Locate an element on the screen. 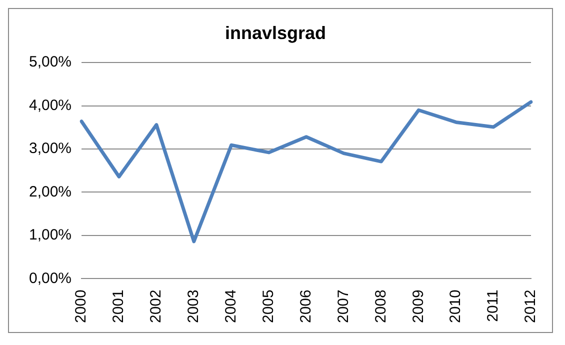 Image resolution: width=565 pixels, height=345 pixels. x-tick-label: 2002 is located at coordinates (156, 307).